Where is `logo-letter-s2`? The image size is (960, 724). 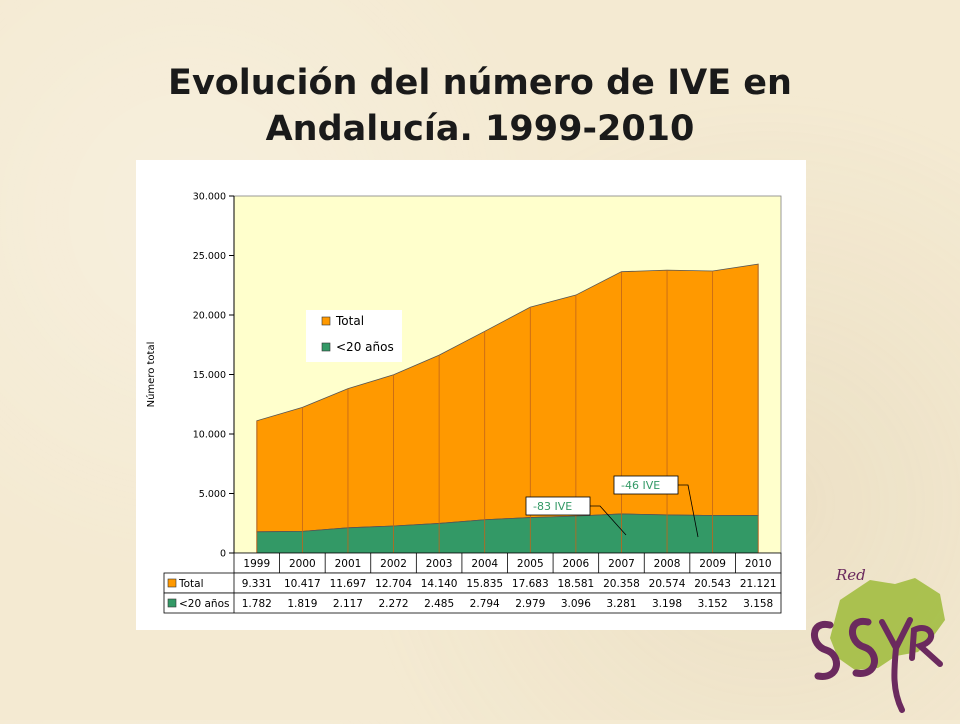 logo-letter-s2 is located at coordinates (863, 647).